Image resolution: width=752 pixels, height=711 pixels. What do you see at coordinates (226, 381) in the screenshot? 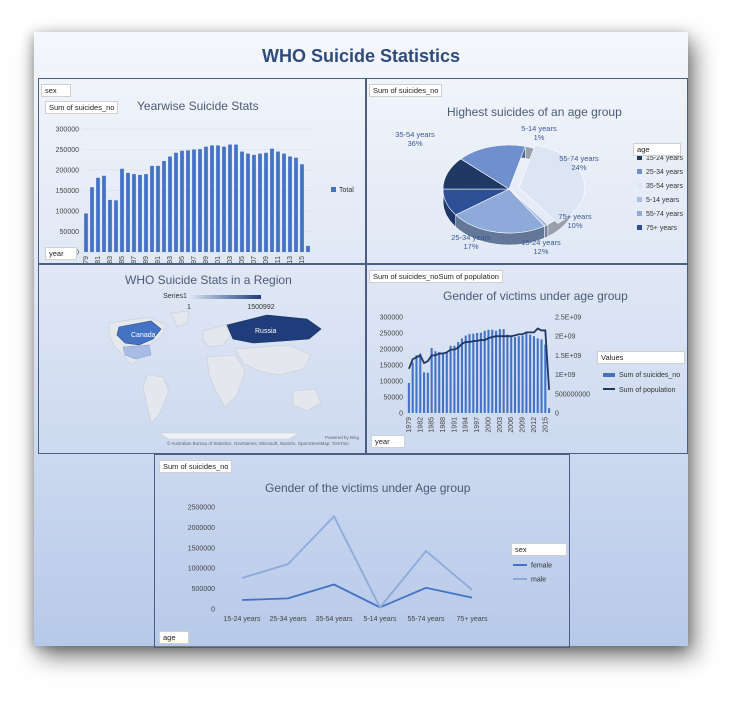
I see `africa-land` at bounding box center [226, 381].